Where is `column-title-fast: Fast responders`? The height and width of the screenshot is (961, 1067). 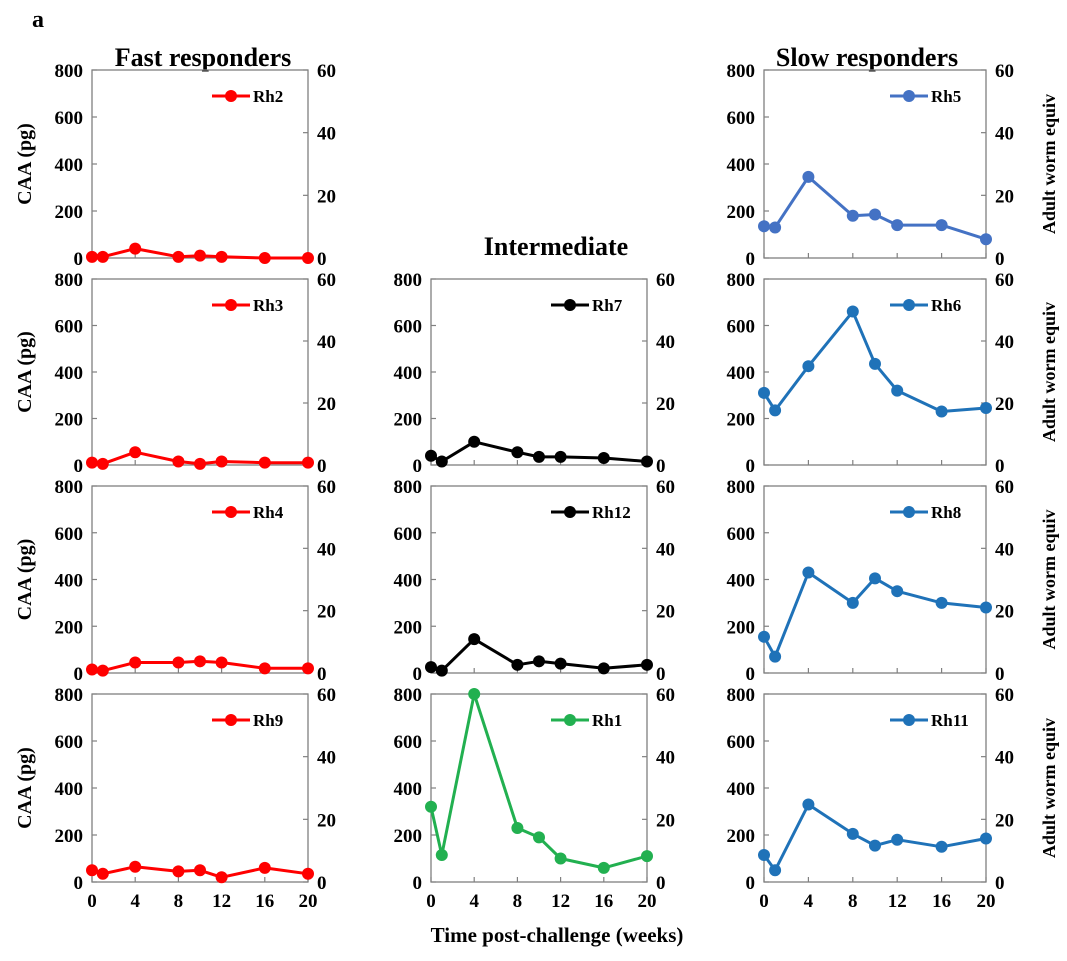
column-title-fast: Fast responders is located at coordinates (203, 57).